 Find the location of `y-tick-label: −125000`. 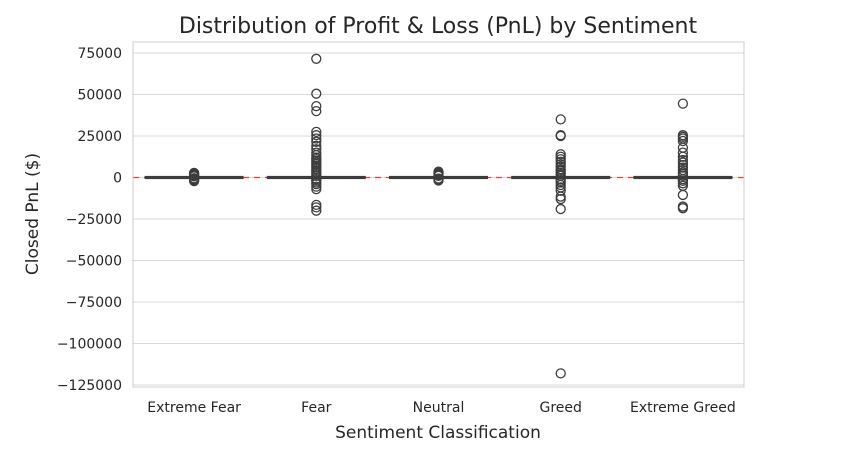

y-tick-label: −125000 is located at coordinates (89, 386).